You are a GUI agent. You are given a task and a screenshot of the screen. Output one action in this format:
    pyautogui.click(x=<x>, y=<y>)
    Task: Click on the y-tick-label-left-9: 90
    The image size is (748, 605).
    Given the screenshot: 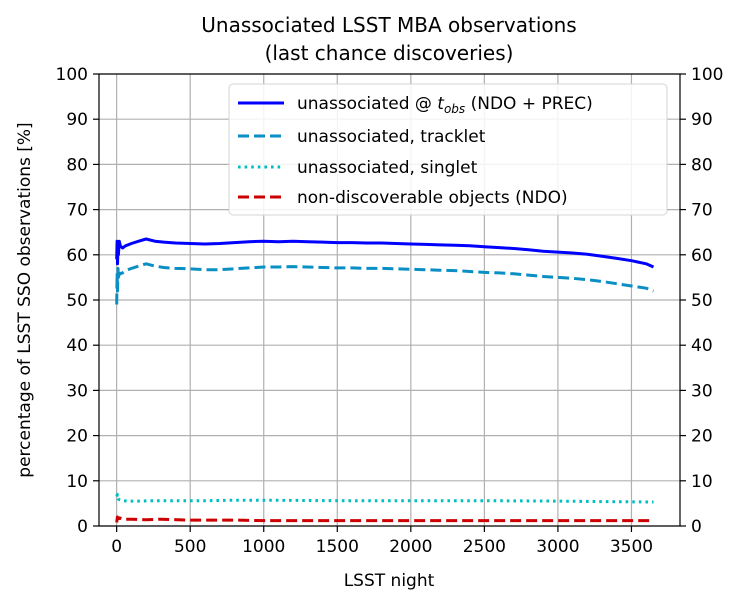 What is the action you would take?
    pyautogui.click(x=77, y=120)
    